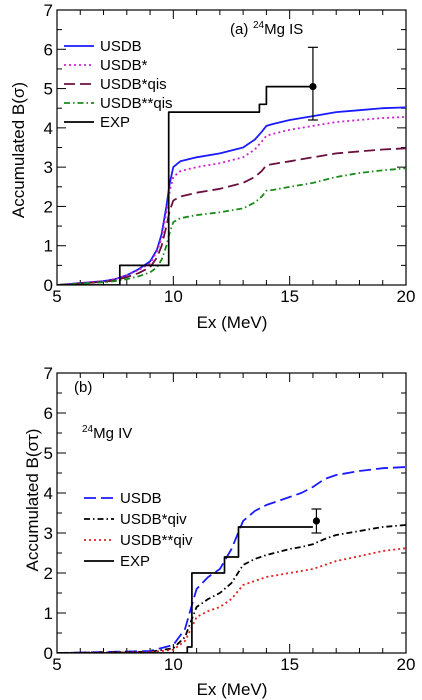  I want to click on legend-label: USDB*, so click(124, 65).